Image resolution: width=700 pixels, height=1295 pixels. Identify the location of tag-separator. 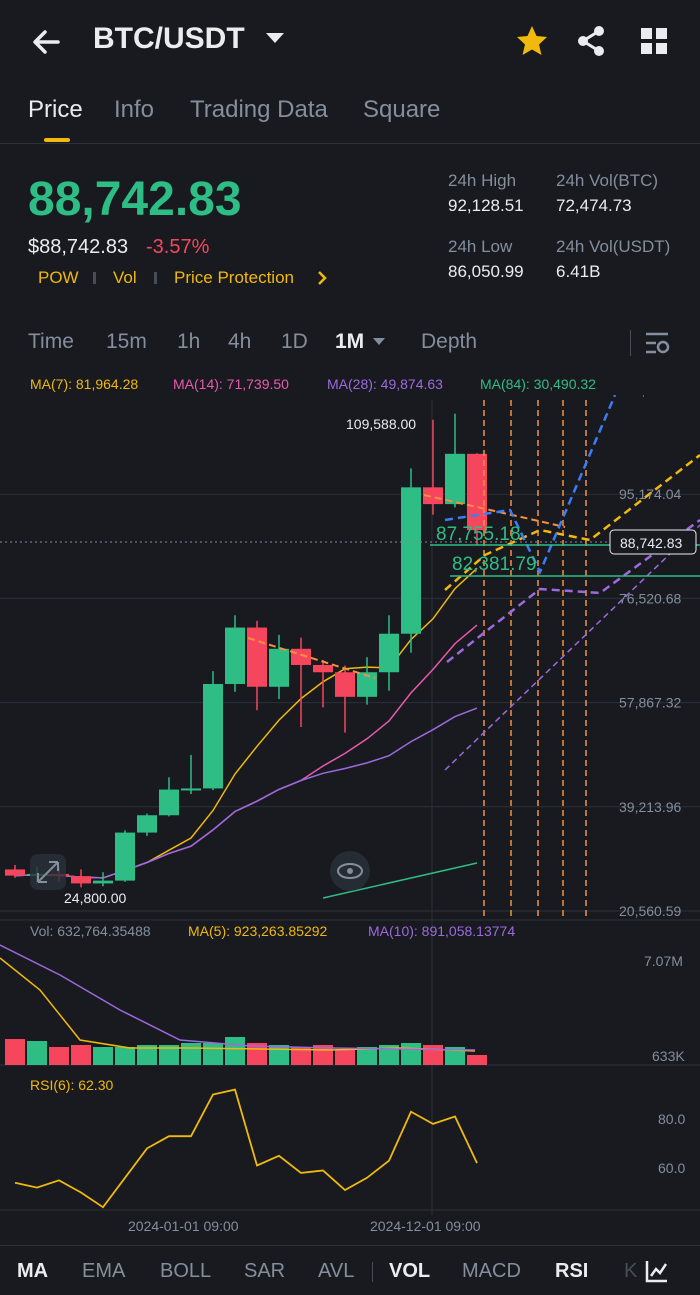
(155, 278).